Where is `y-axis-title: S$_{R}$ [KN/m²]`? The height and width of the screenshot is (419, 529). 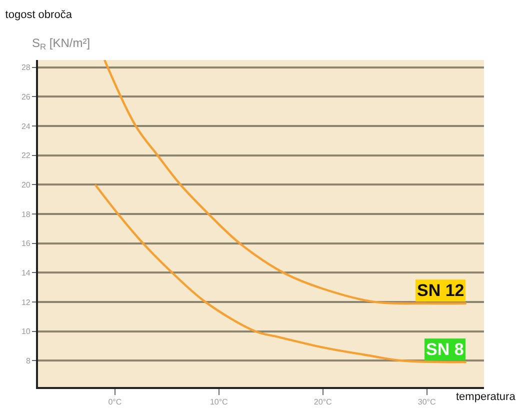
y-axis-title: S$_{R}$ [KN/m²] is located at coordinates (61, 44).